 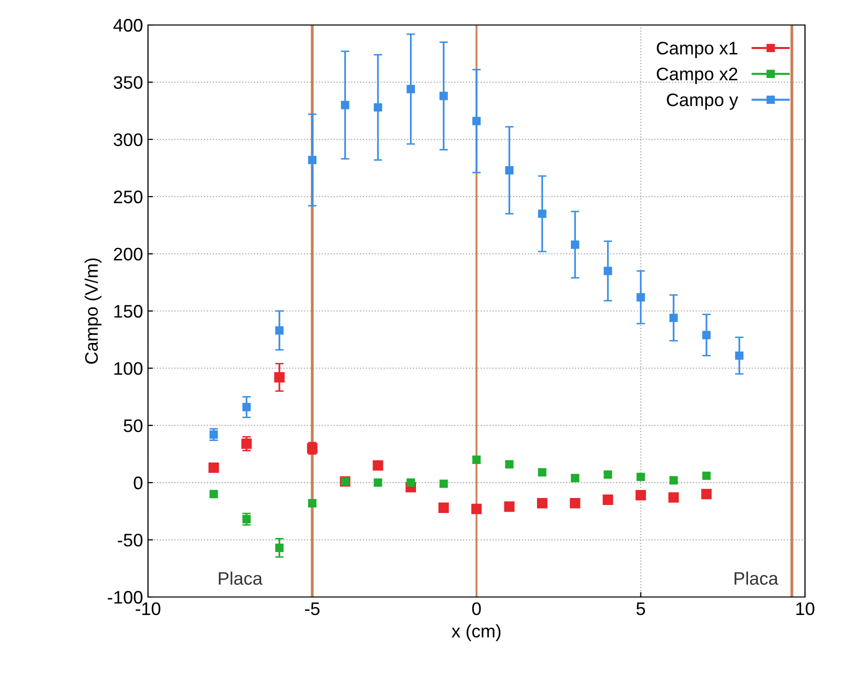 I want to click on y-tick-label: 400, so click(x=127, y=25).